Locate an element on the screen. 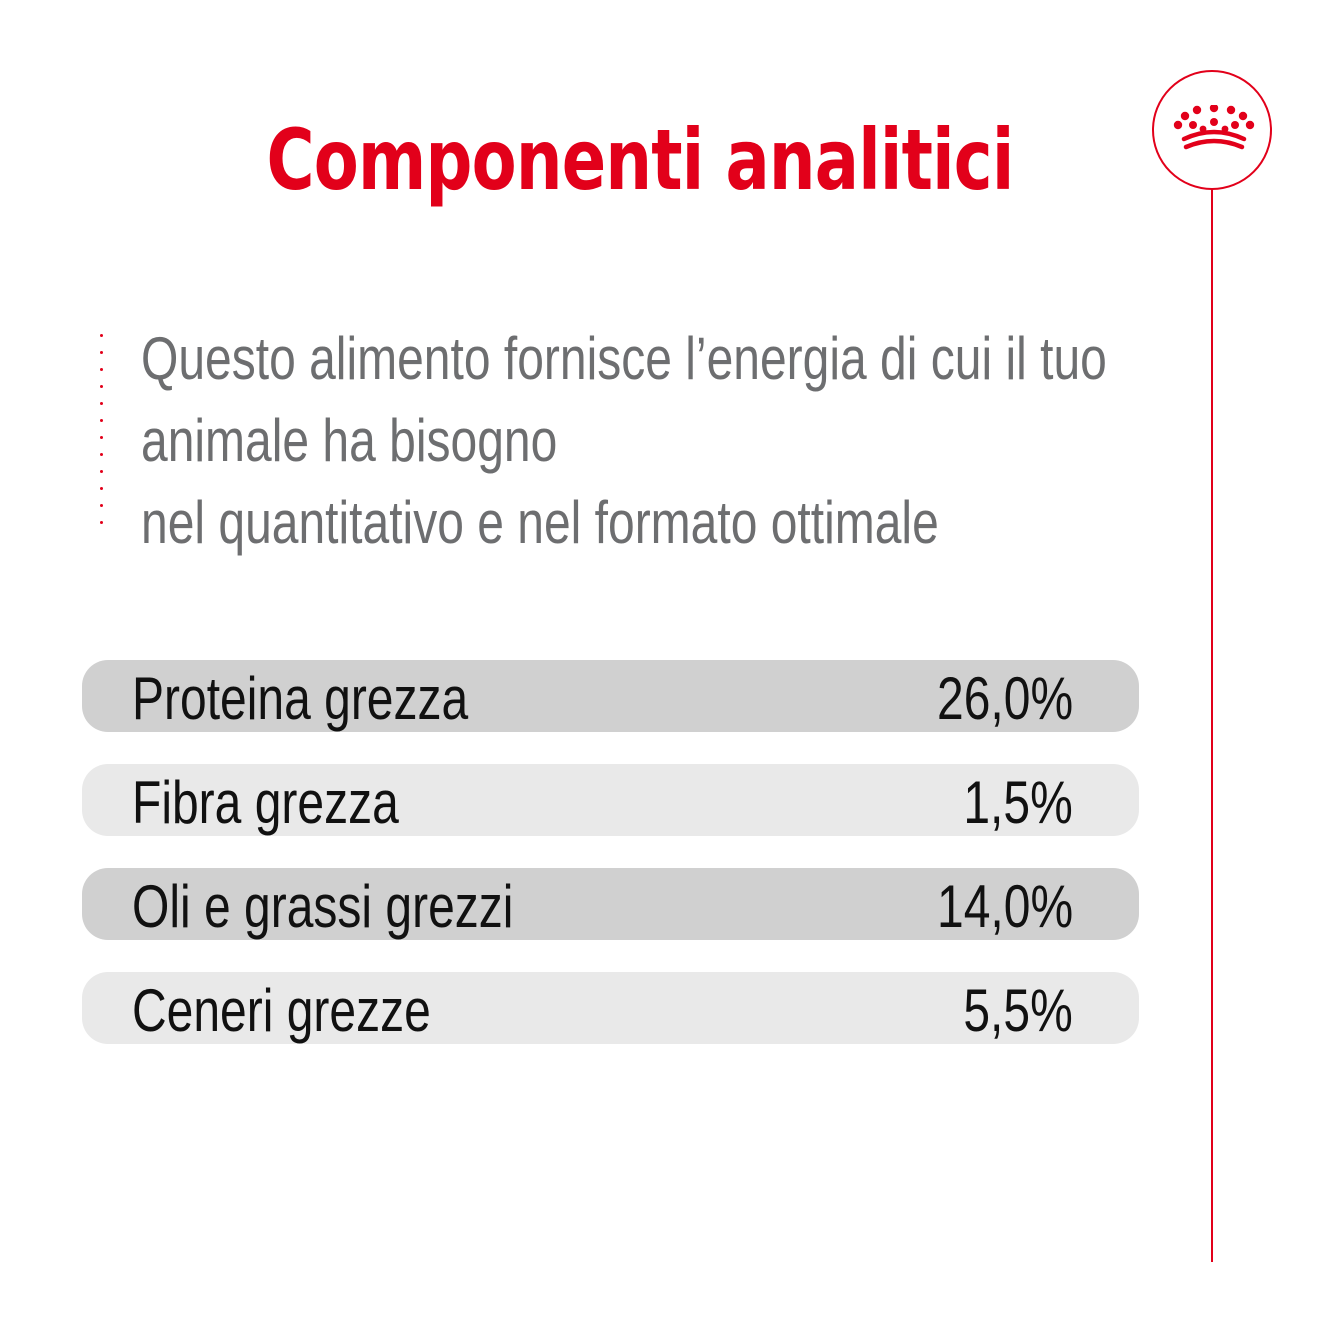  vertical-divider-line is located at coordinates (1212, 725).